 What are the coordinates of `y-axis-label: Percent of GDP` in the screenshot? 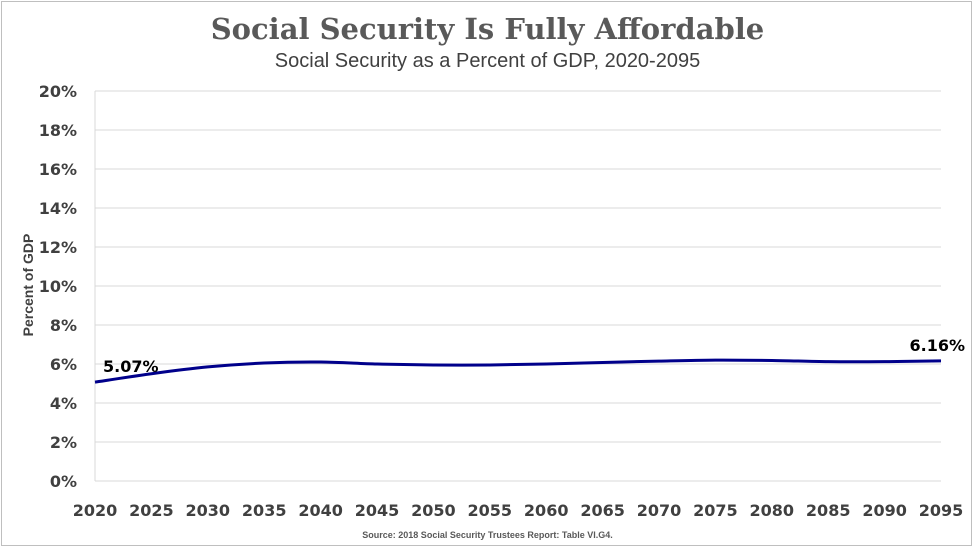 It's located at (28, 285).